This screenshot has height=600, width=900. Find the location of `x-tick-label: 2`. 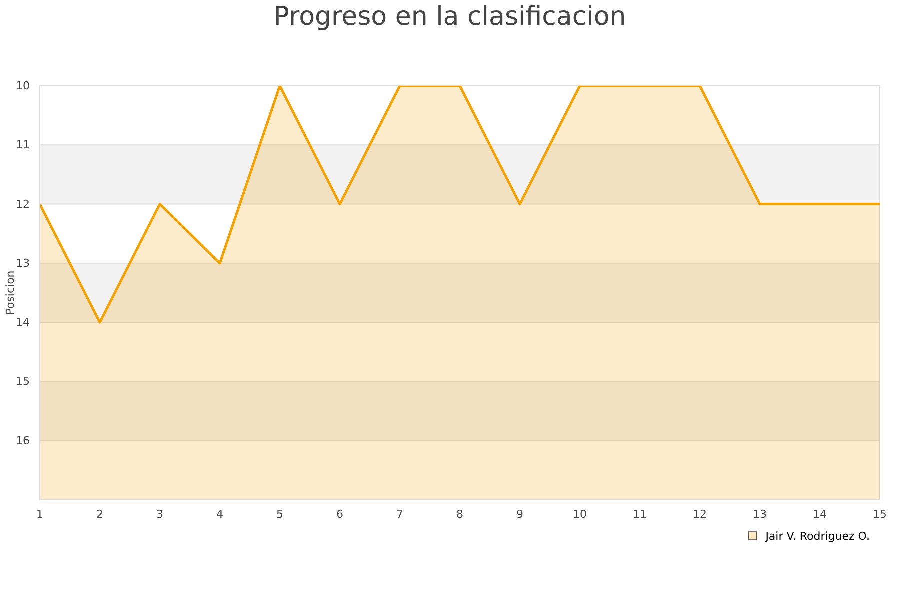

x-tick-label: 2 is located at coordinates (100, 514).